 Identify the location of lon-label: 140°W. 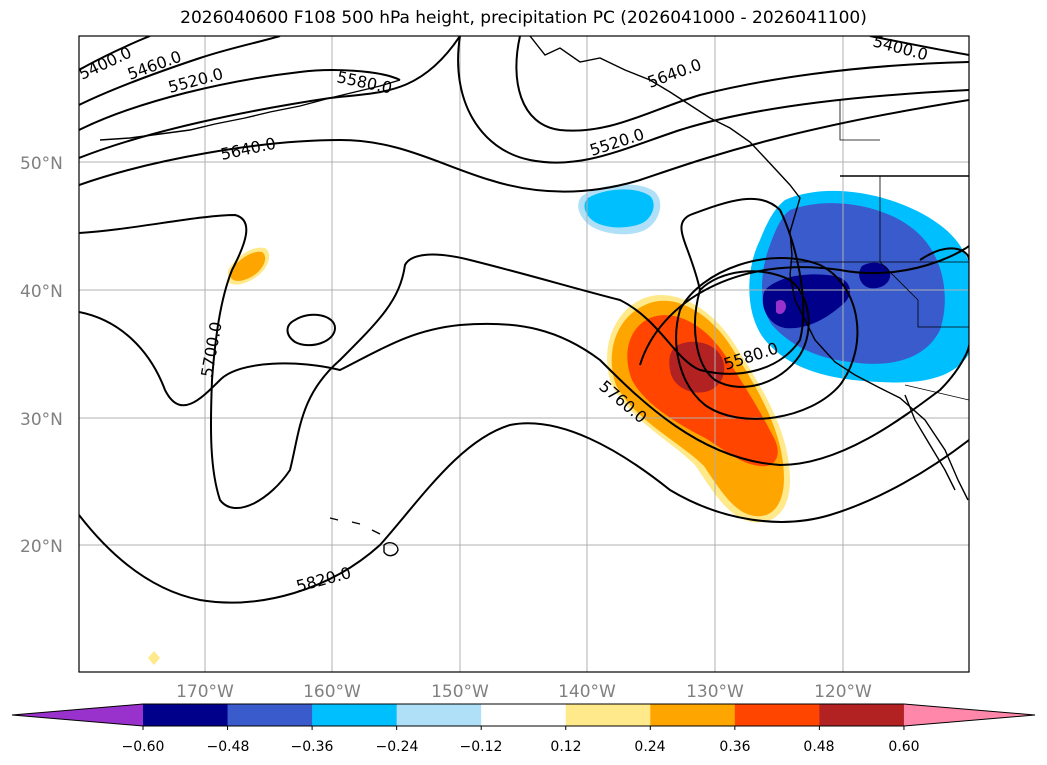
(587, 692).